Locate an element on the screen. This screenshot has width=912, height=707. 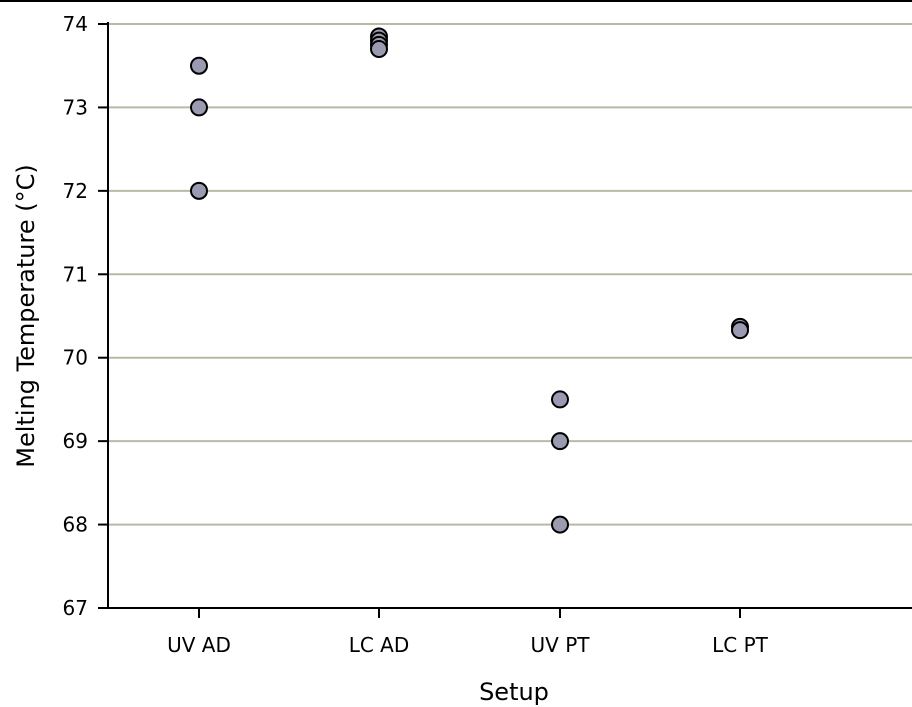
y-tick-label-74: 74 is located at coordinates (75, 24).